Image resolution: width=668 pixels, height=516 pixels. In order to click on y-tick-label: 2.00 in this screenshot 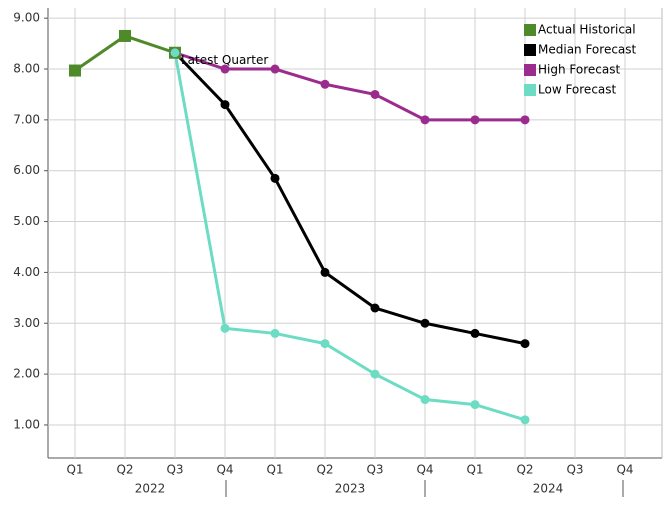, I will do `click(26, 374)`.